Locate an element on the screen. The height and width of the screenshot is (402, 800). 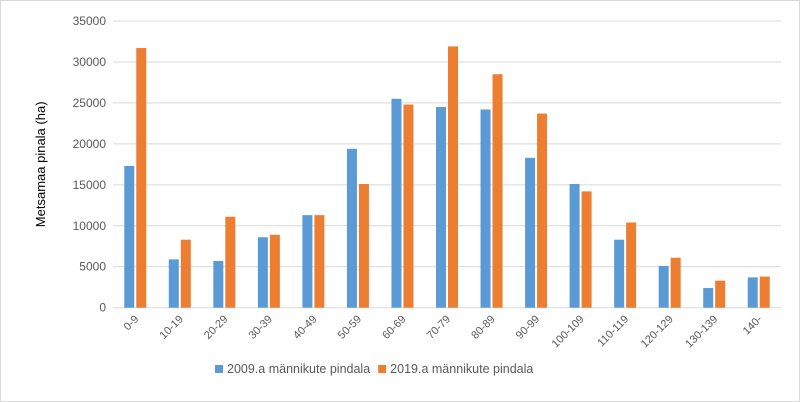
x-tick-label: 120-129 is located at coordinates (657, 331).